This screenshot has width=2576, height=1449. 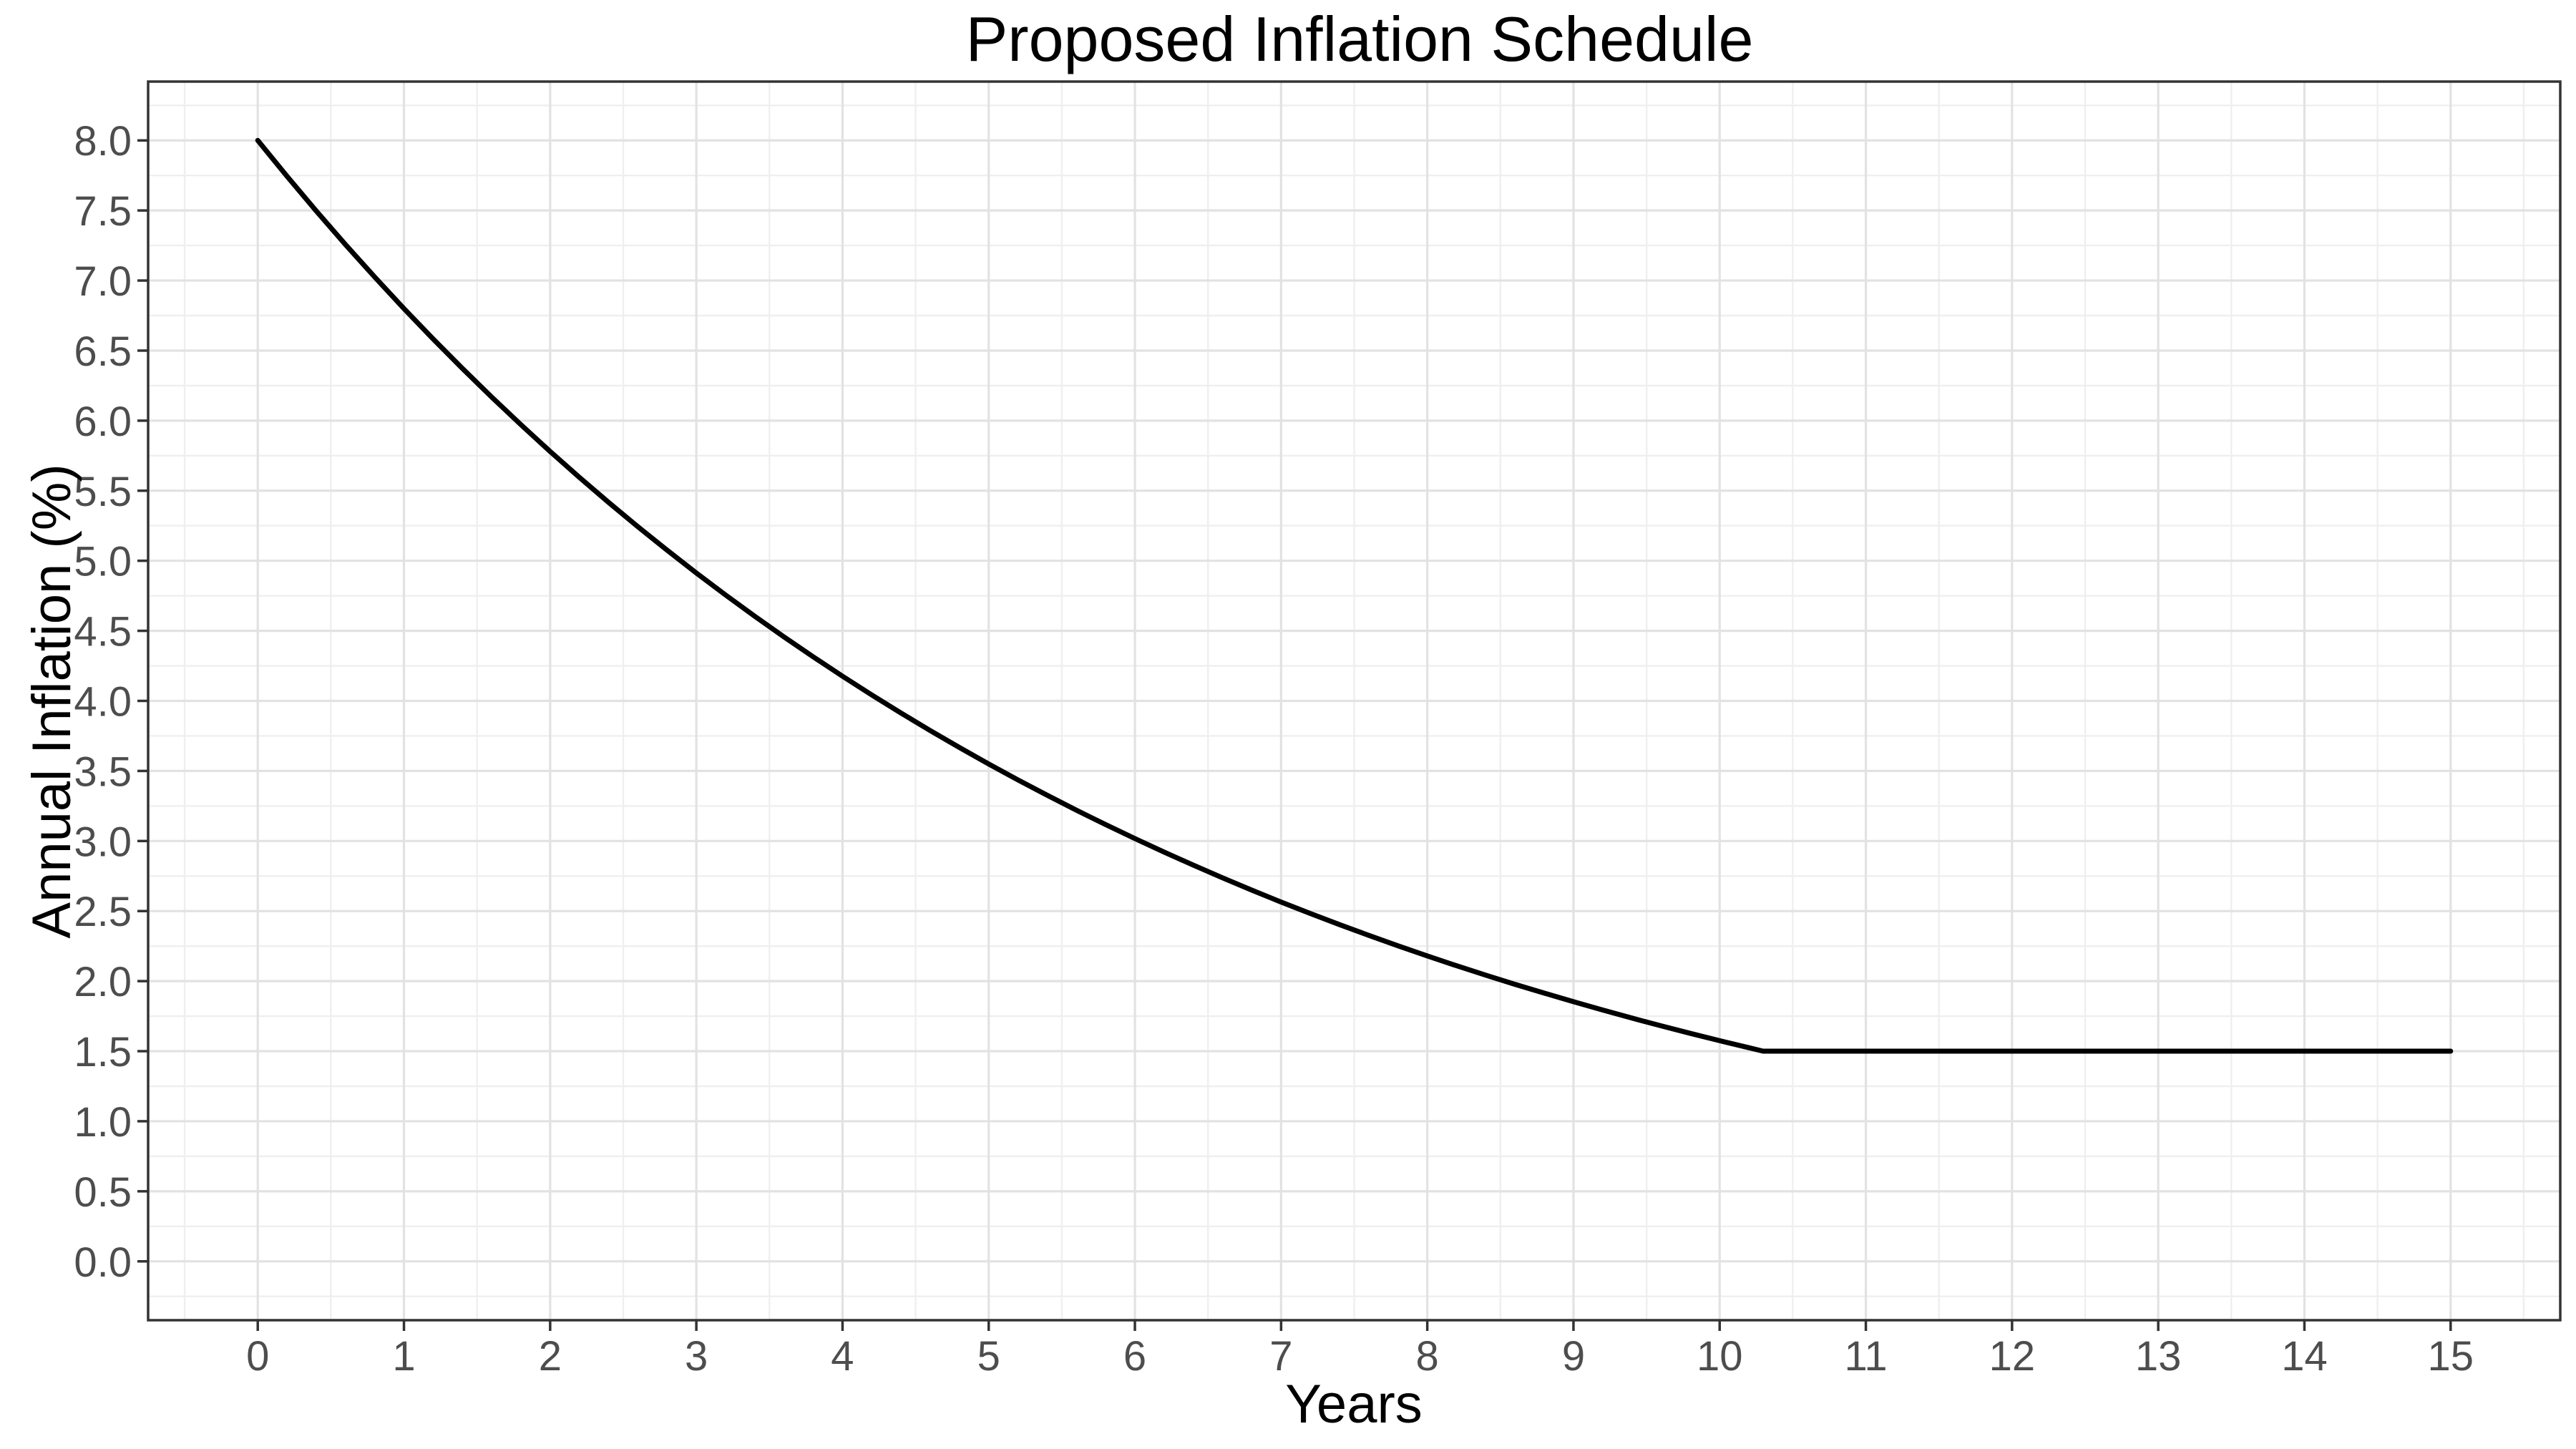 What do you see at coordinates (2012, 1356) in the screenshot?
I see `x-tick-label: 12` at bounding box center [2012, 1356].